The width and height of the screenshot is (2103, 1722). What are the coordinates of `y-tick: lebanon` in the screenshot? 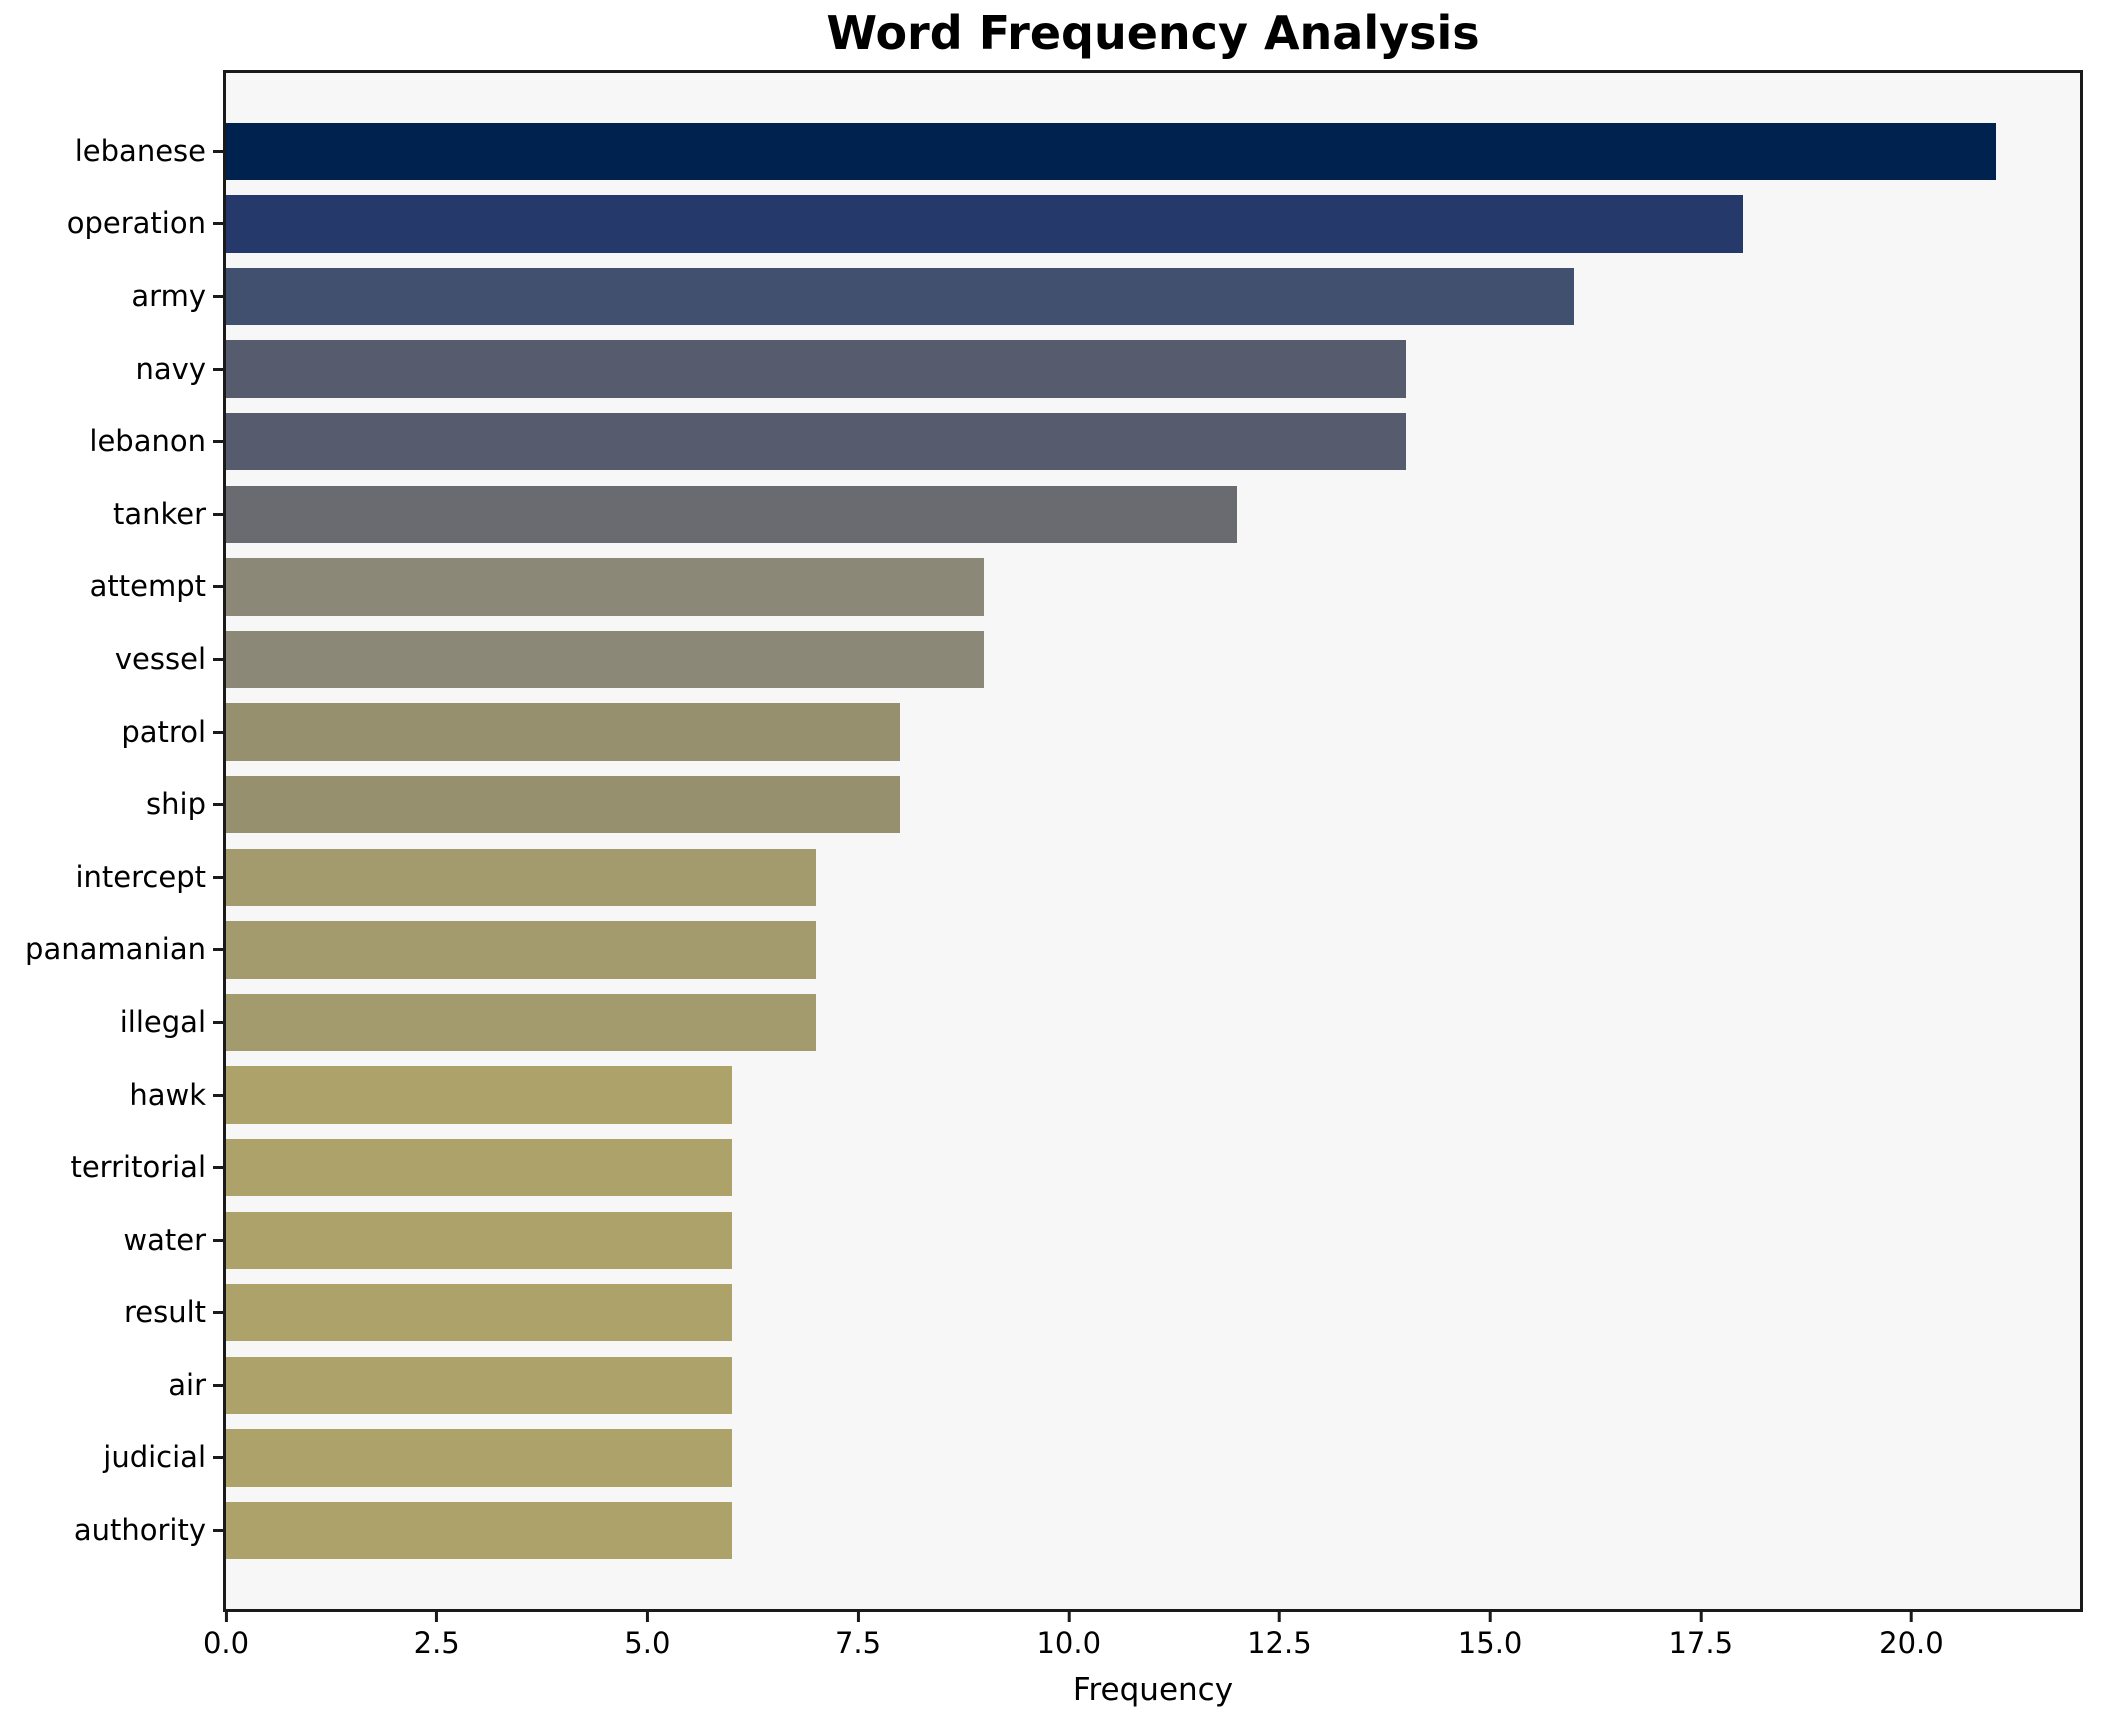 It's located at (111, 441).